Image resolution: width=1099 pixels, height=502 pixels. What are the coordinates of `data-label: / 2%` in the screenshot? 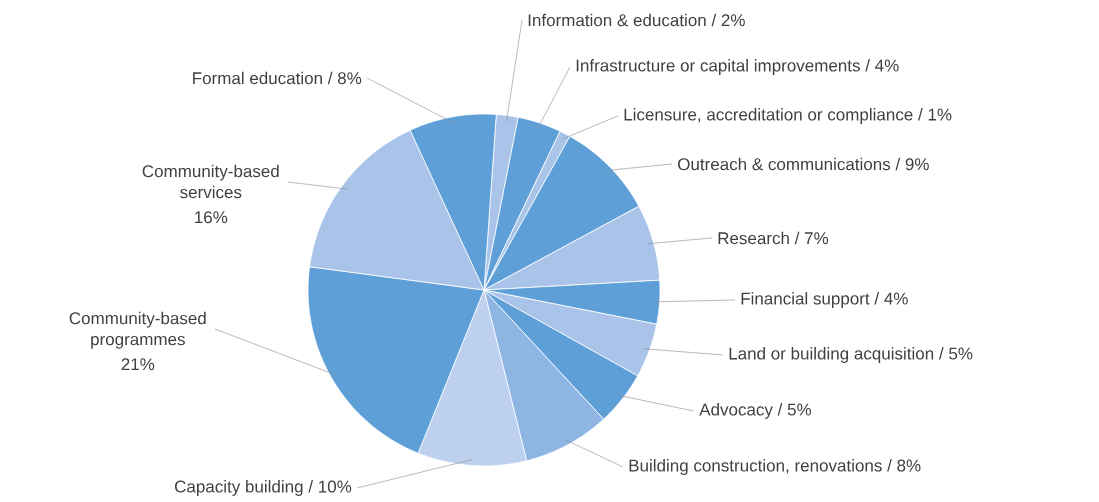 It's located at (728, 20).